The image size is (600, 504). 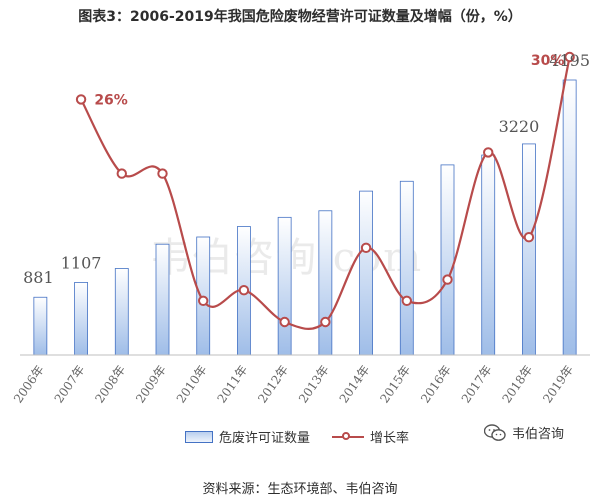 I want to click on wechat-icon, so click(x=494, y=432).